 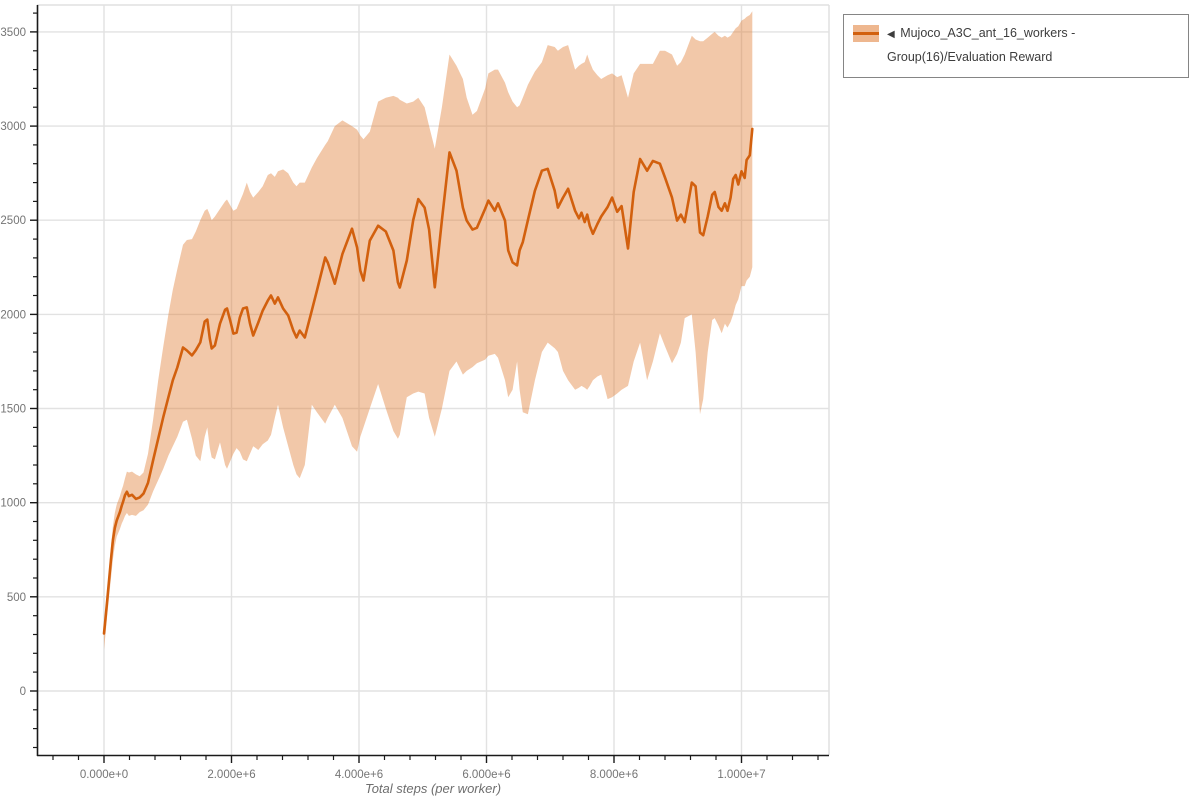 I want to click on x-tick-label: 8.000e+6, so click(x=614, y=775).